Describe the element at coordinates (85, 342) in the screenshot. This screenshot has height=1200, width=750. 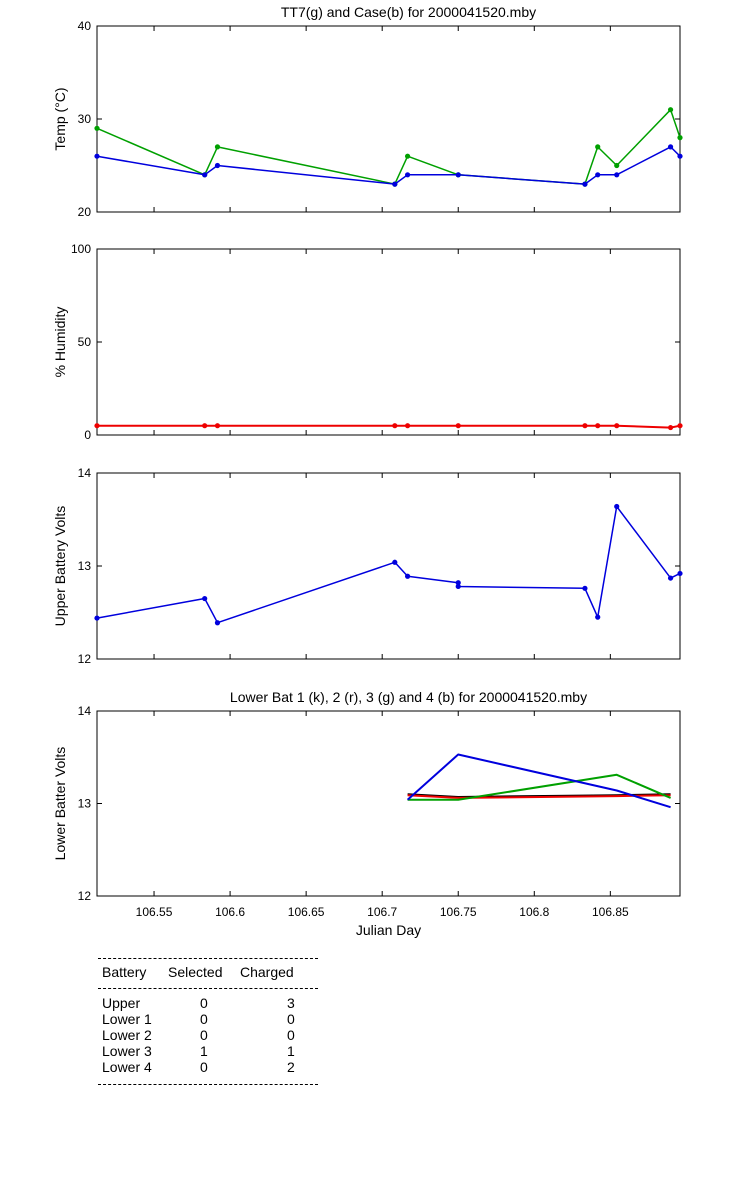
I see `y-tick-label: 50` at that location.